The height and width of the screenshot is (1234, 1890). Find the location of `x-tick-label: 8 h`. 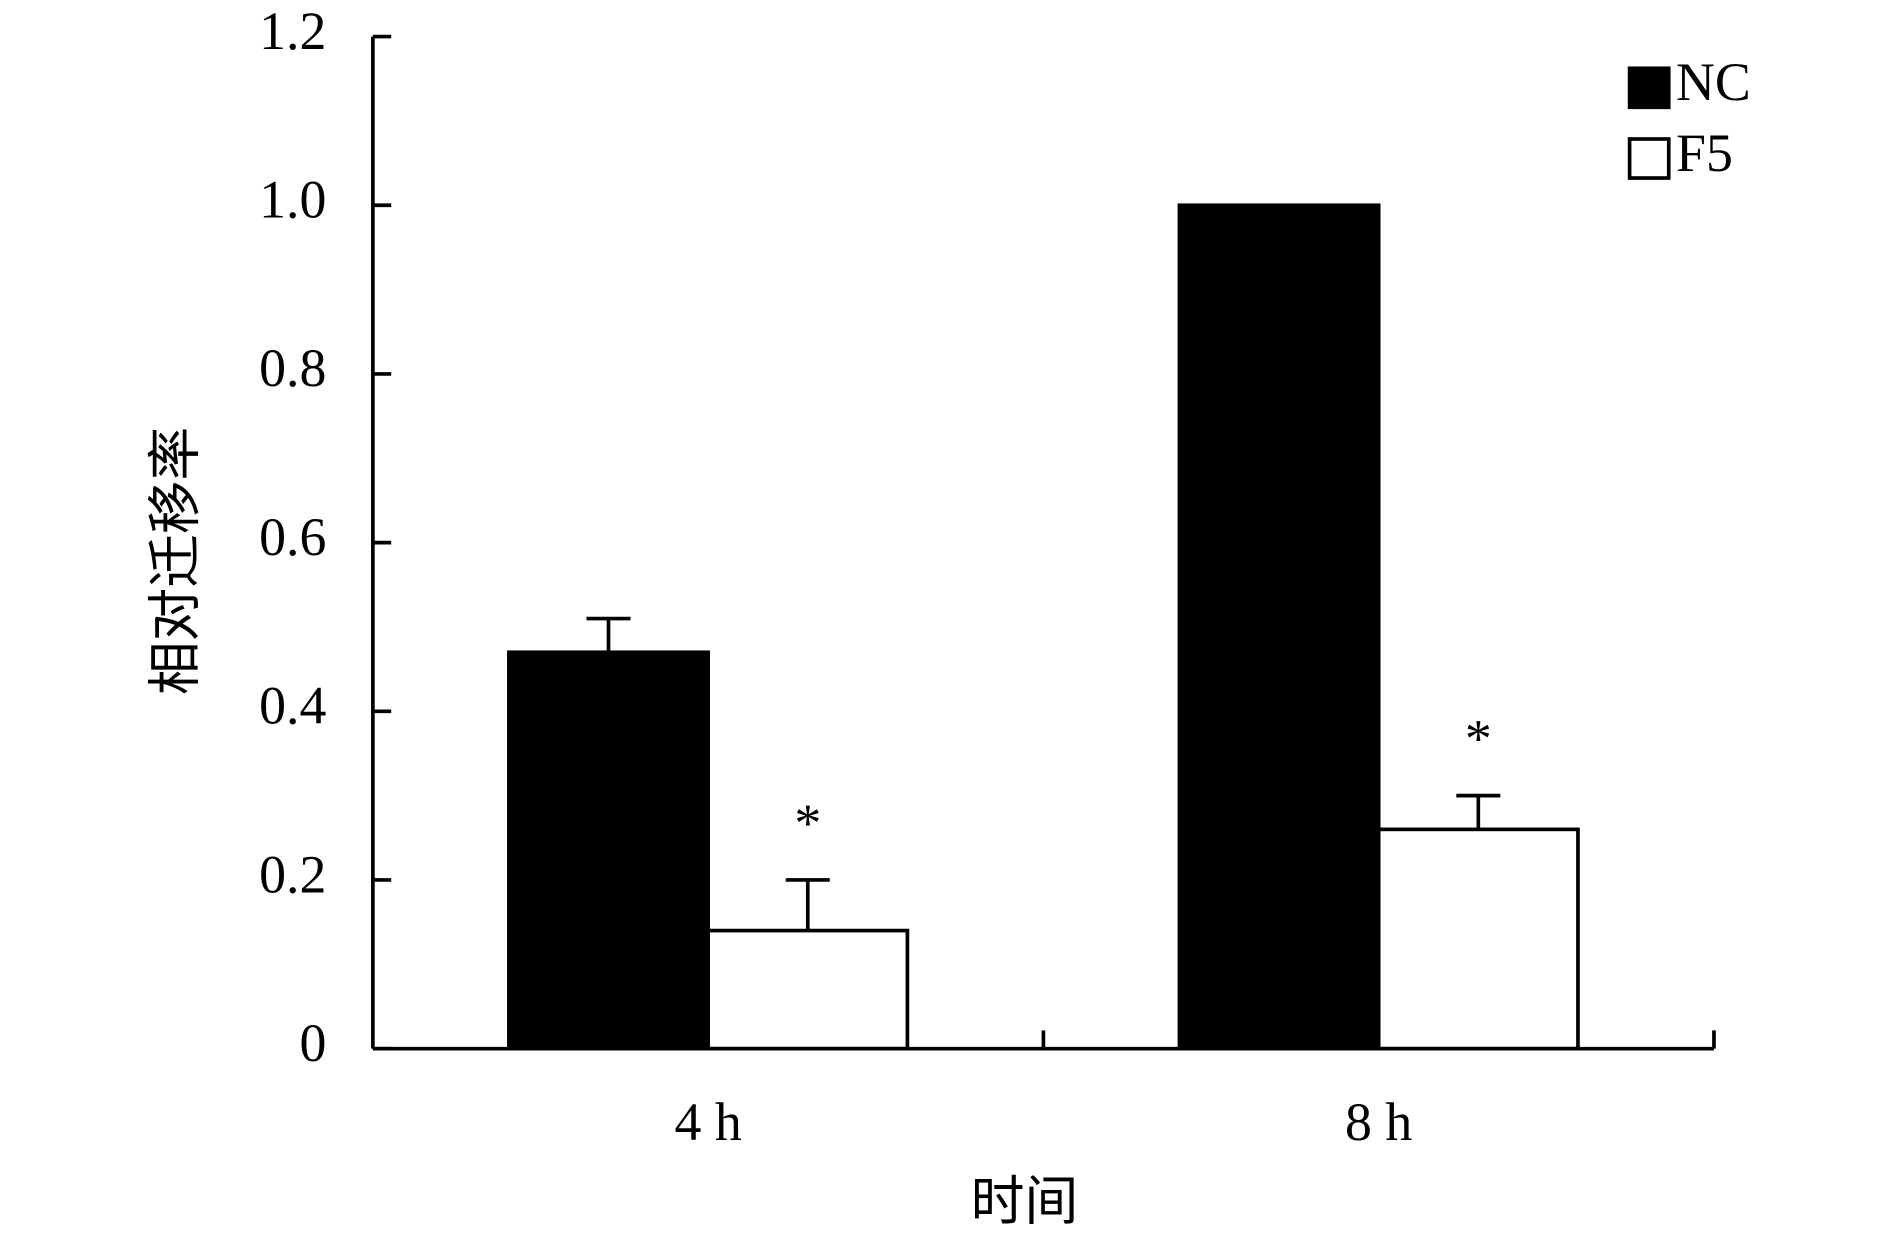

x-tick-label: 8 h is located at coordinates (1378, 1122).